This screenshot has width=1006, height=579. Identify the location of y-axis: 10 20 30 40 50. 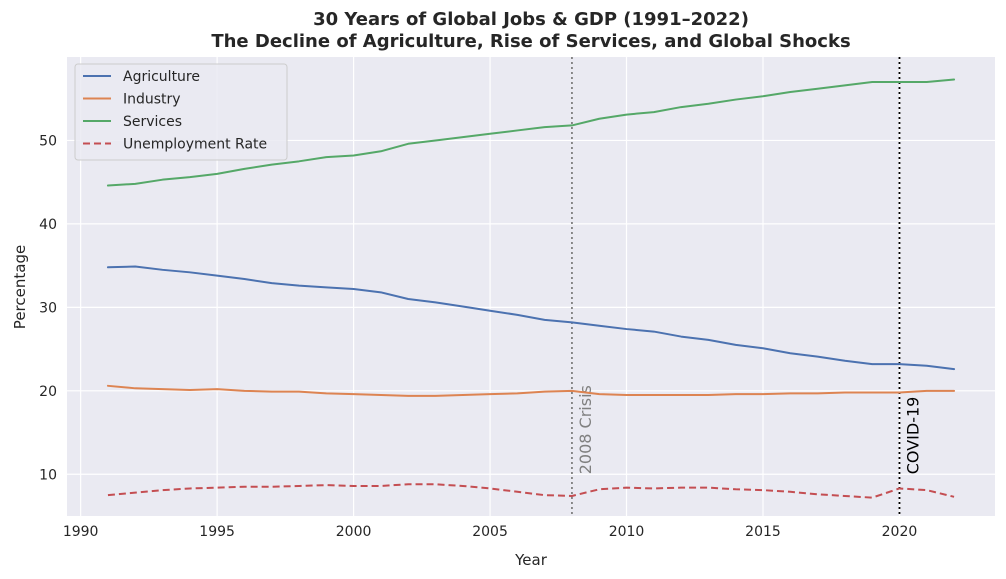
(48, 308).